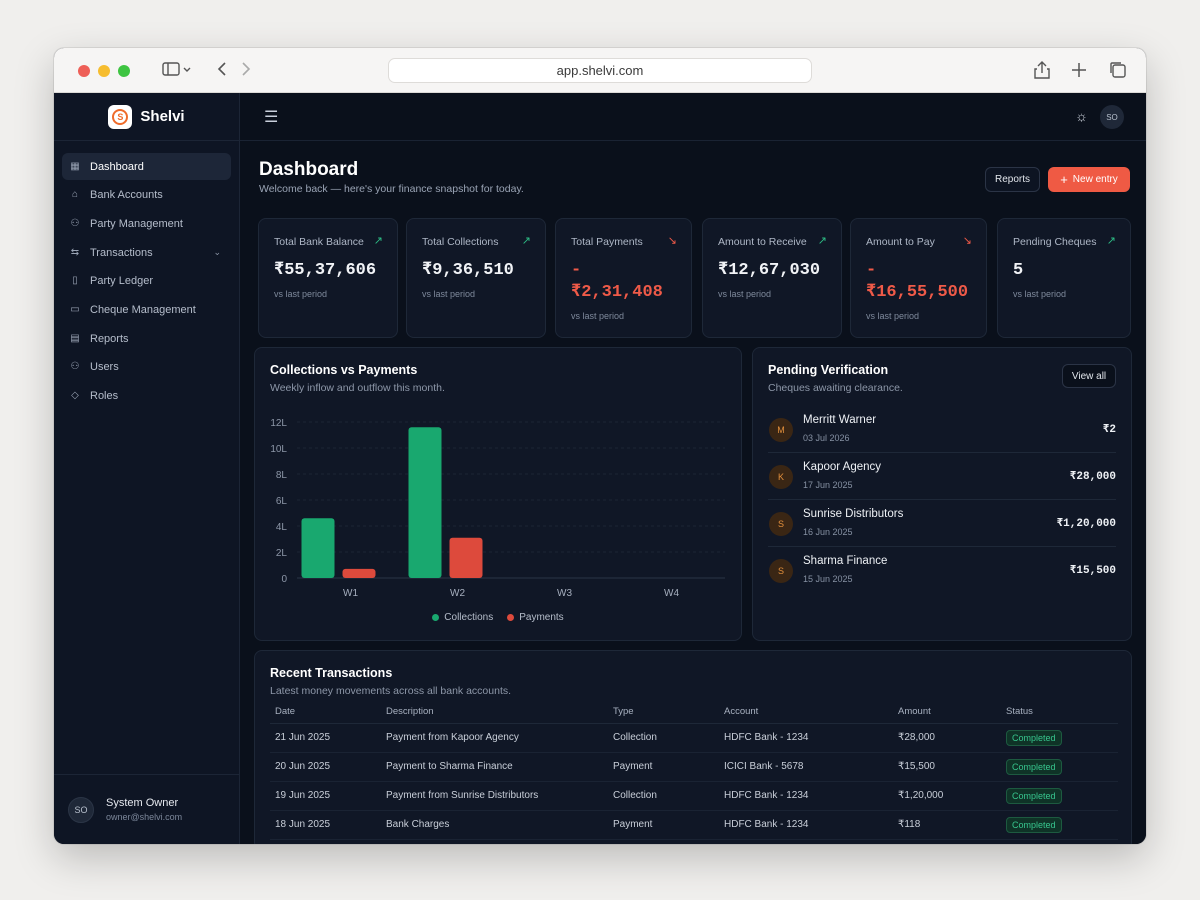 The image size is (1200, 900). I want to click on sidebar-item-label: Cheque Management, so click(143, 309).